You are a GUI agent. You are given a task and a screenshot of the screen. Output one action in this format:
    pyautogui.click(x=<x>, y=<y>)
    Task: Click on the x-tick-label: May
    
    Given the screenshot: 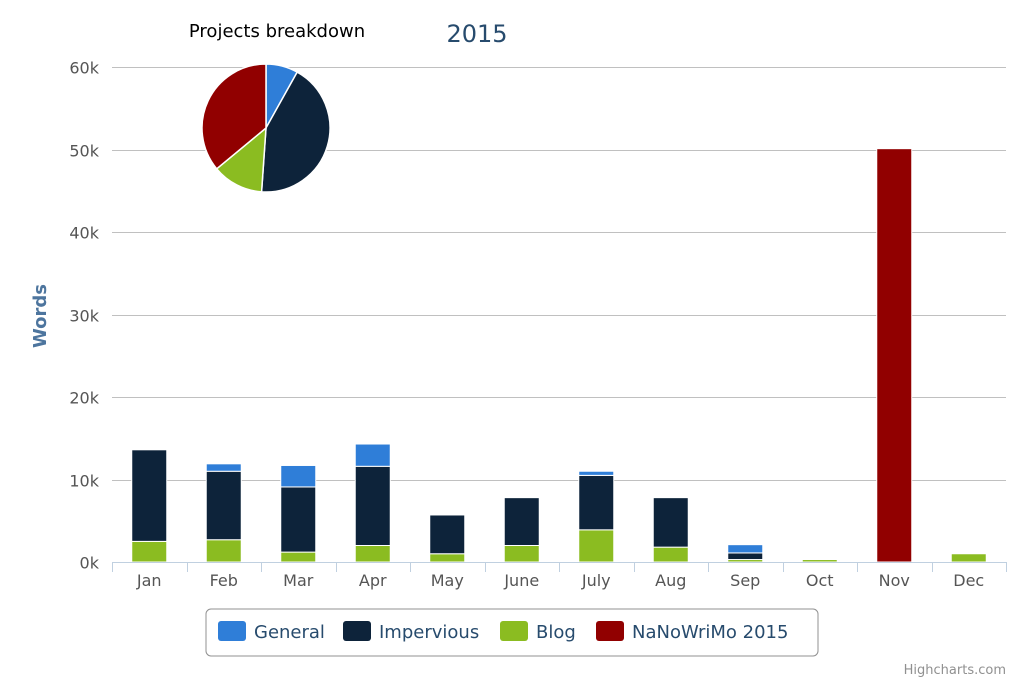 What is the action you would take?
    pyautogui.click(x=447, y=580)
    